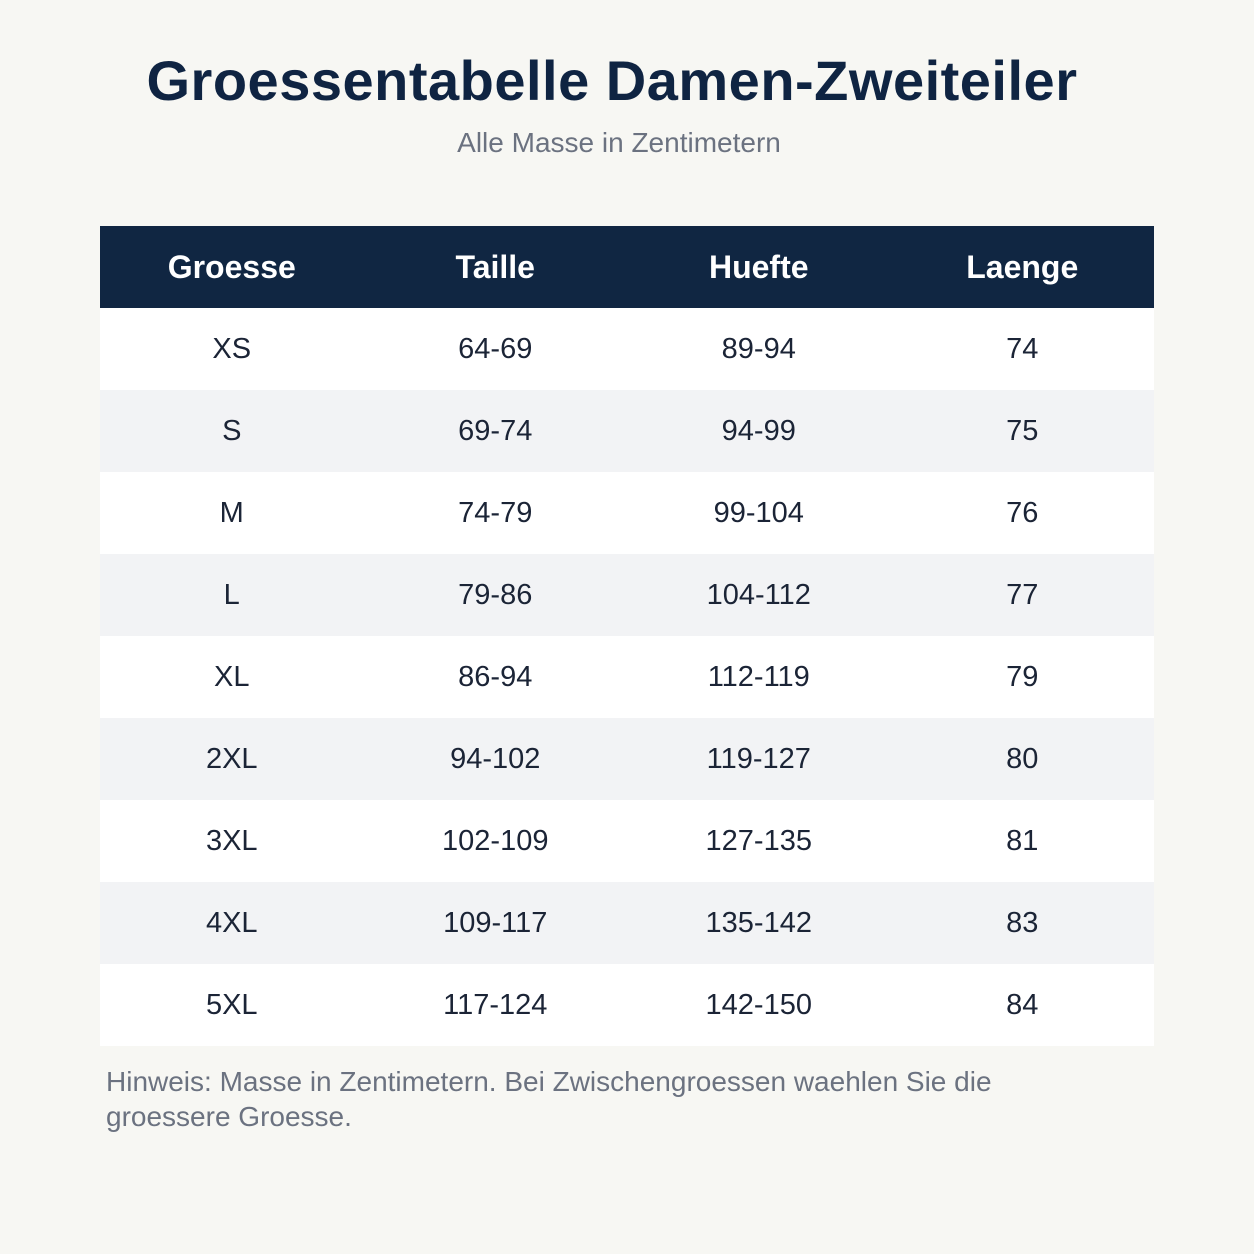 Image resolution: width=1254 pixels, height=1254 pixels. I want to click on cell-groesse: M, so click(231, 512).